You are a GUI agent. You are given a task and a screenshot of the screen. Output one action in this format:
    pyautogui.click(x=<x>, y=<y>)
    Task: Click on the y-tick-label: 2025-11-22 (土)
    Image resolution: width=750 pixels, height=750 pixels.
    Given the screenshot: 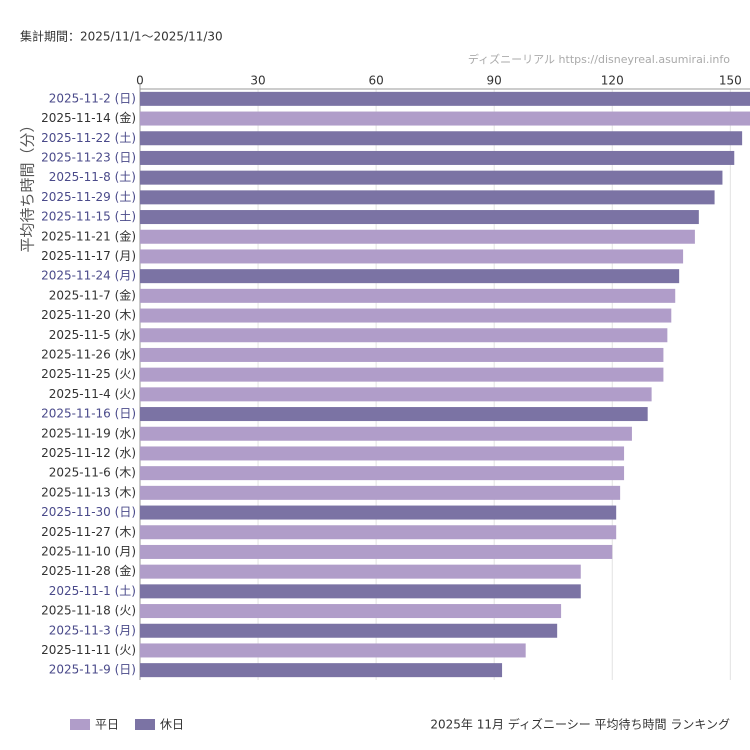 What is the action you would take?
    pyautogui.click(x=88, y=138)
    